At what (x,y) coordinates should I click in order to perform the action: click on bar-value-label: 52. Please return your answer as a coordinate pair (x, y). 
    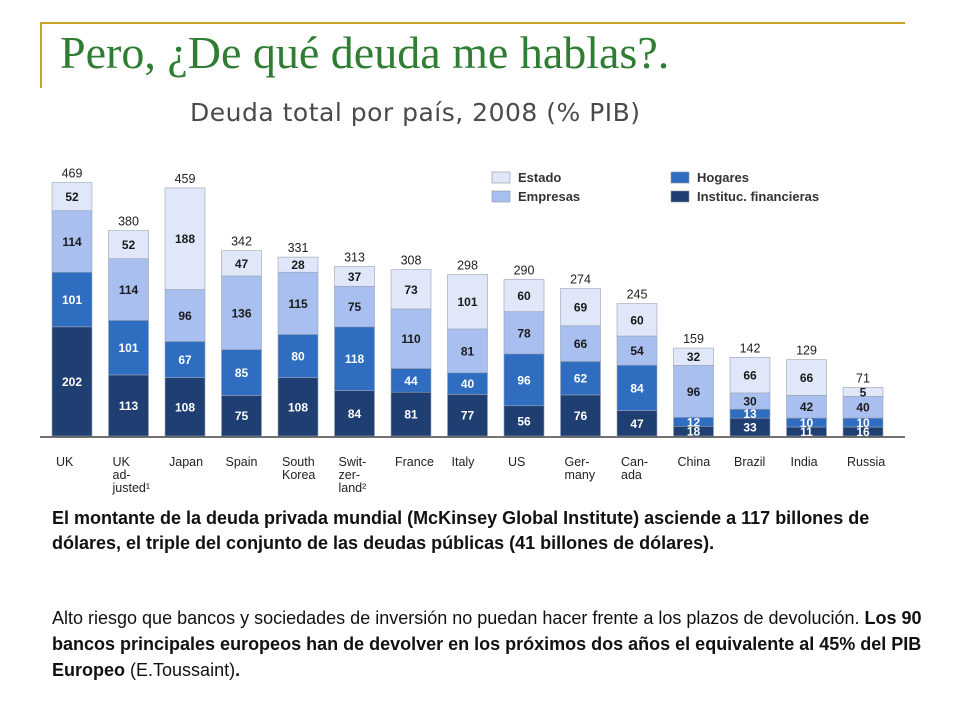
    Looking at the image, I should click on (129, 245).